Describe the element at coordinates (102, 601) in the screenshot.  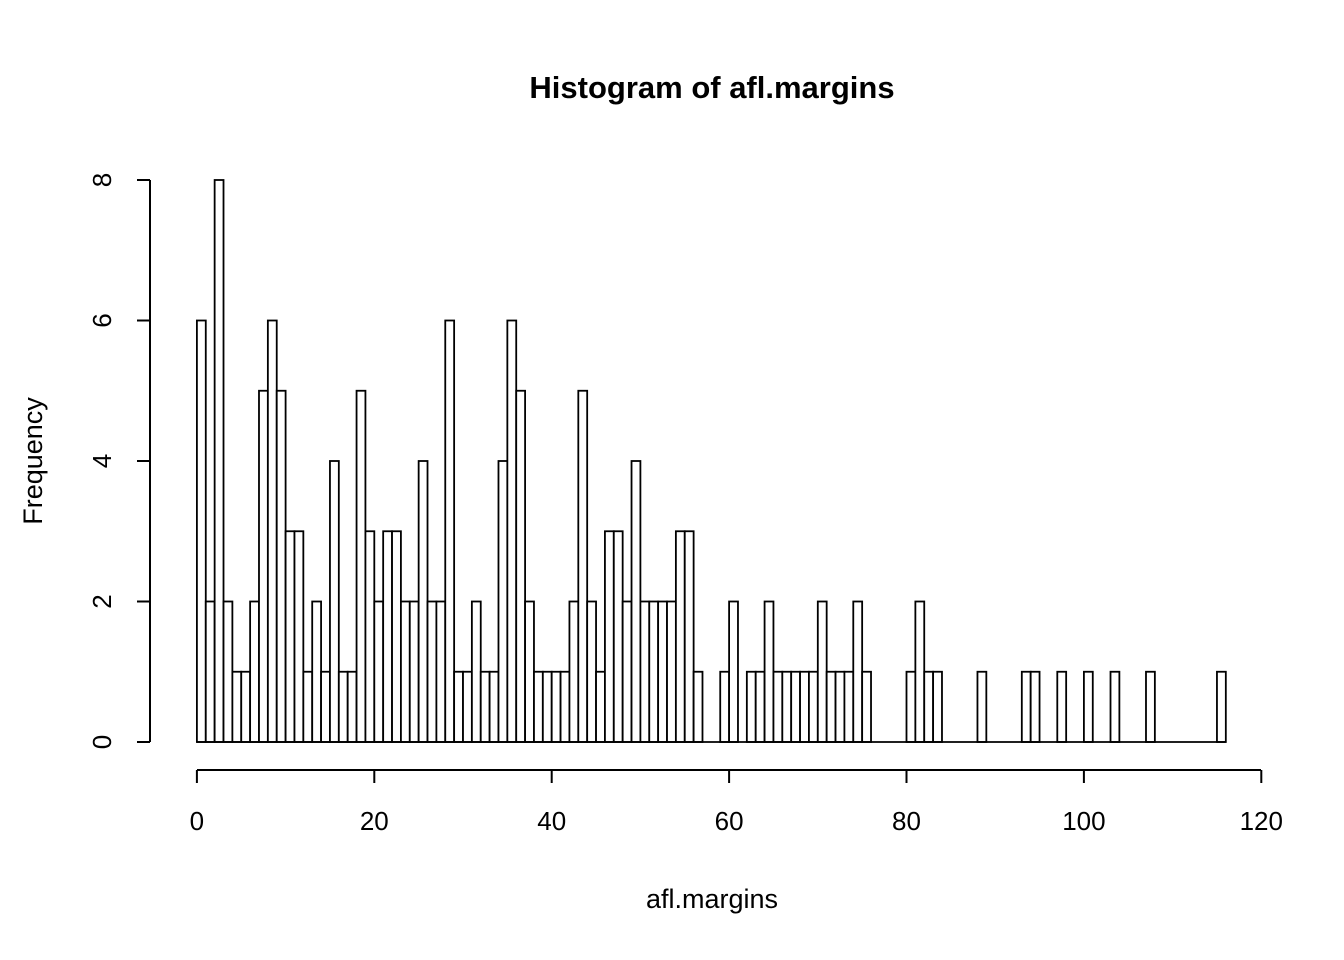
I see `y-tick-label: 2` at that location.